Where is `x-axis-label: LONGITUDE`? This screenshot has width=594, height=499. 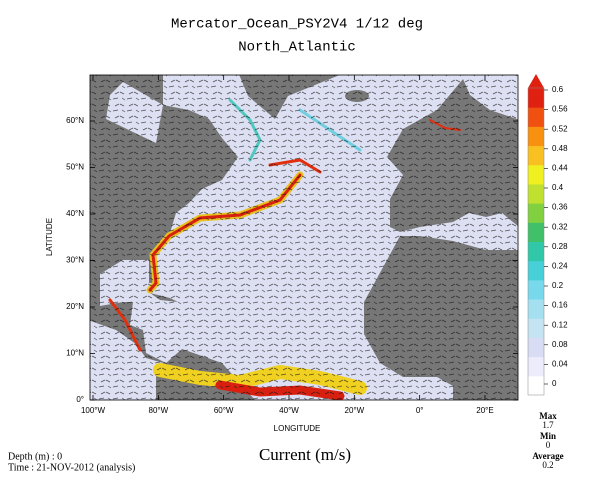
x-axis-label: LONGITUDE is located at coordinates (297, 428).